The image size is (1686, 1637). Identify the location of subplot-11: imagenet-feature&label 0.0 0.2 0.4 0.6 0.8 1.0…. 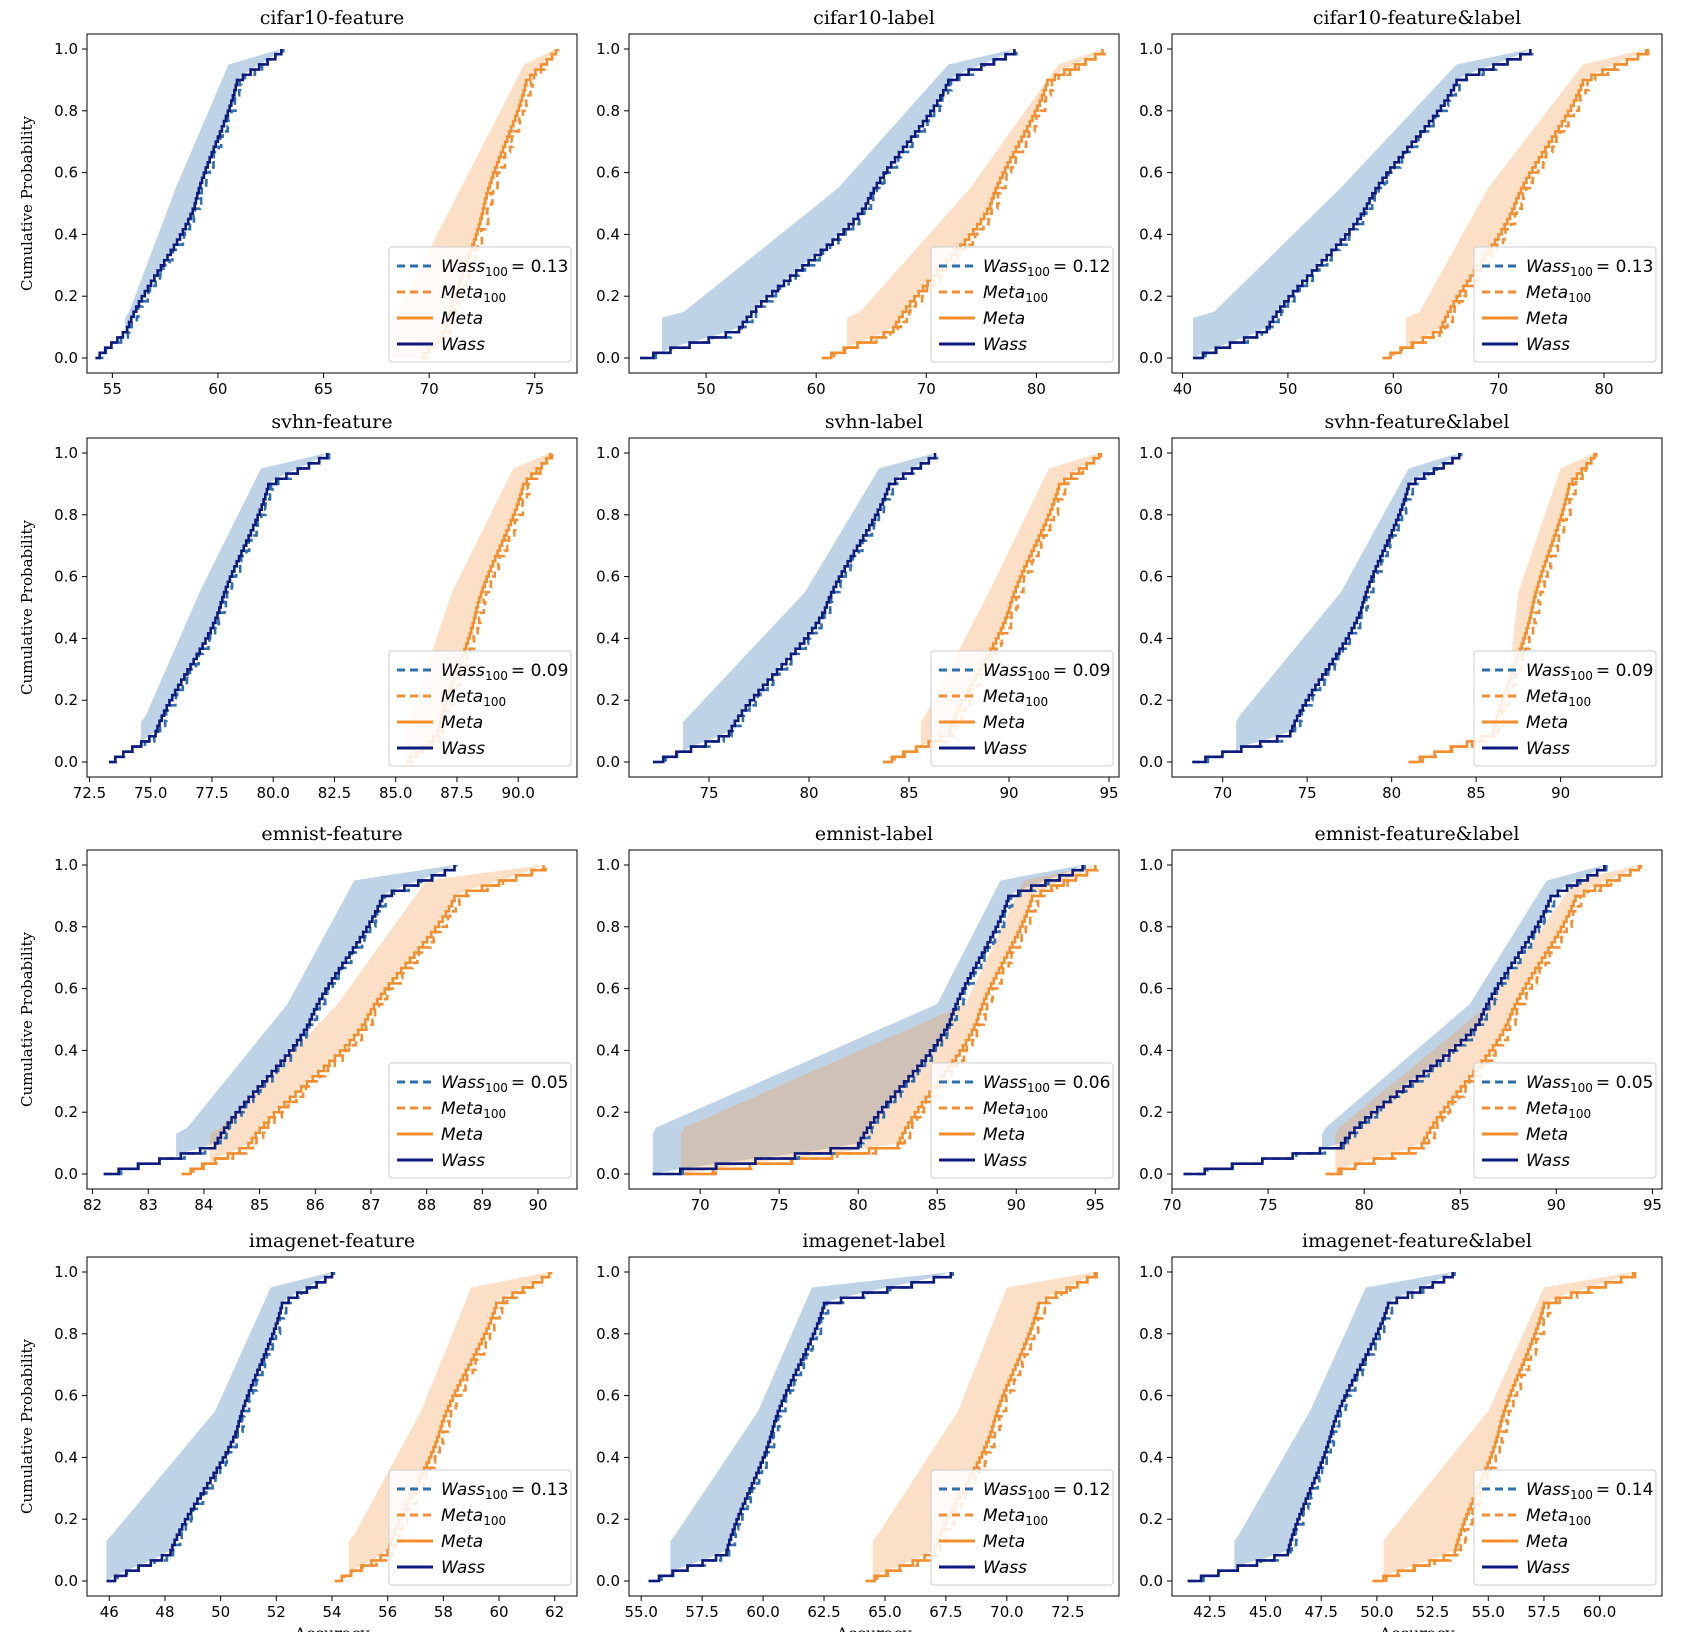
(1401, 1433).